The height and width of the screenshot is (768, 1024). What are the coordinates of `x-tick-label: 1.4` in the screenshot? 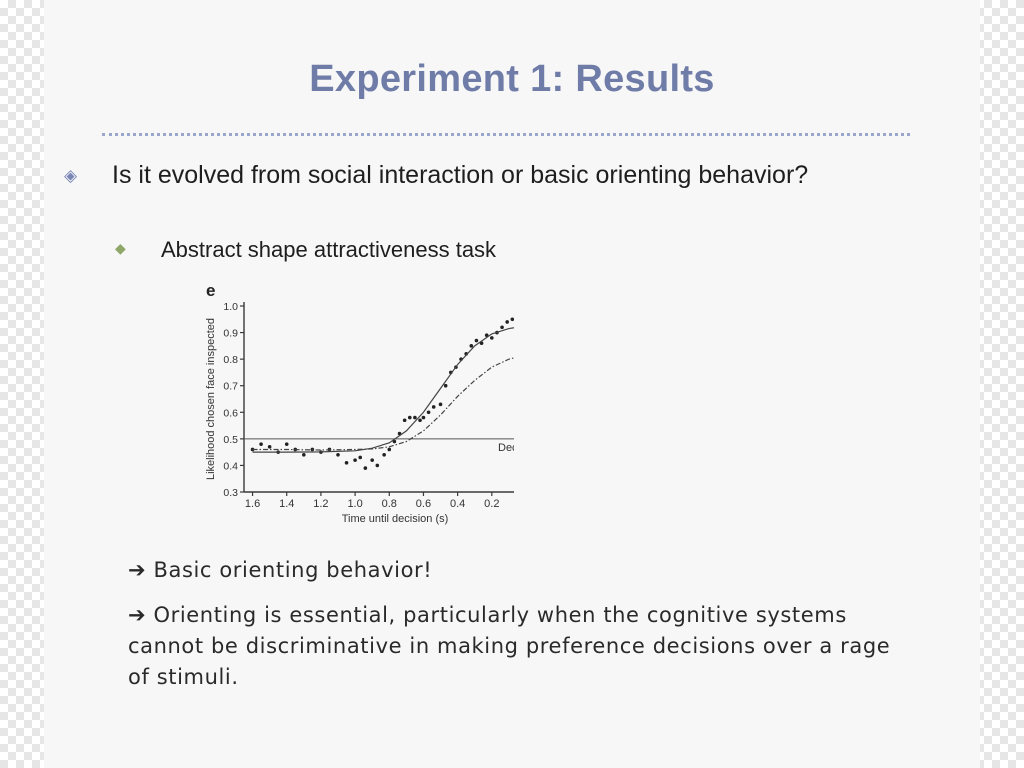 It's located at (286, 504).